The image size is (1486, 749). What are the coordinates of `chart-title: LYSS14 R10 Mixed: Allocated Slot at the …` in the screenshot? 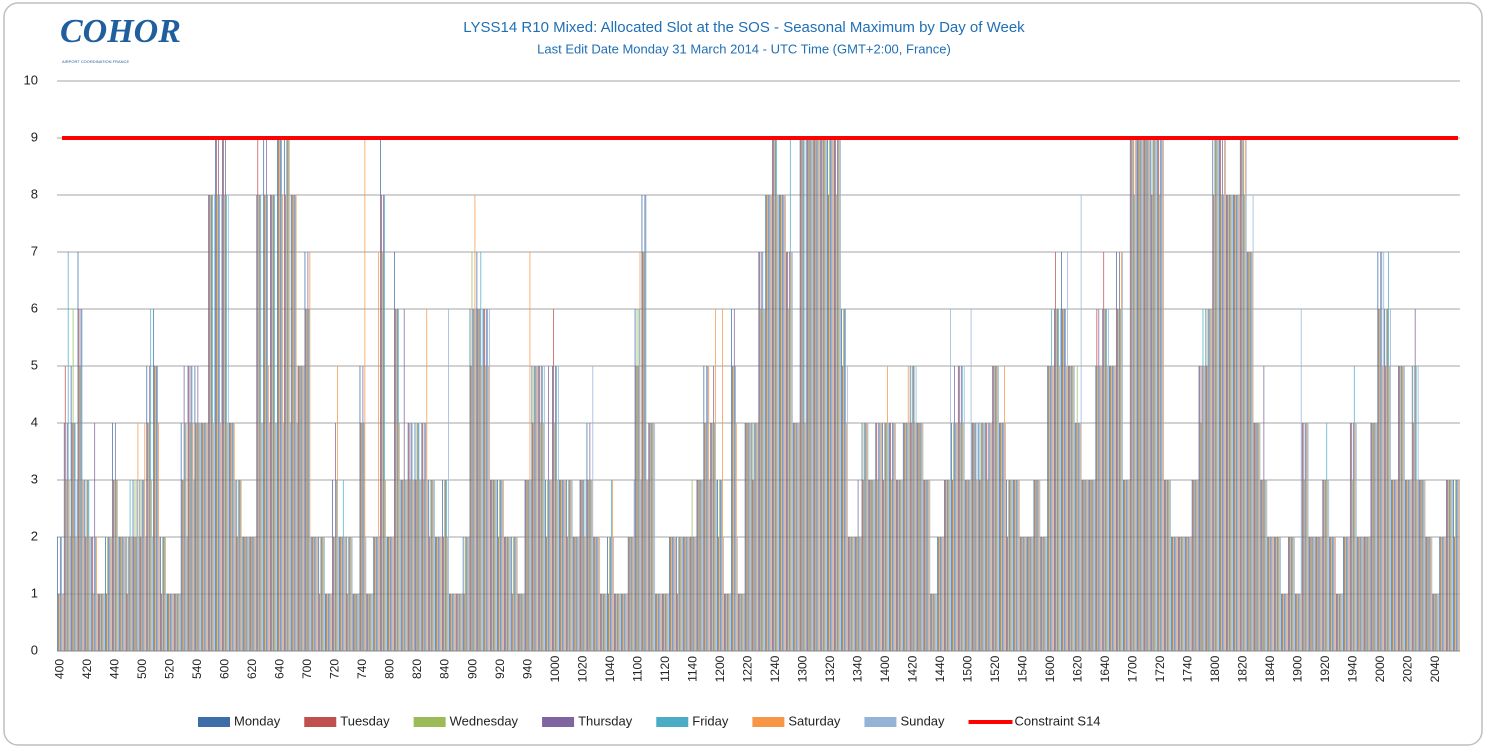 It's located at (744, 27).